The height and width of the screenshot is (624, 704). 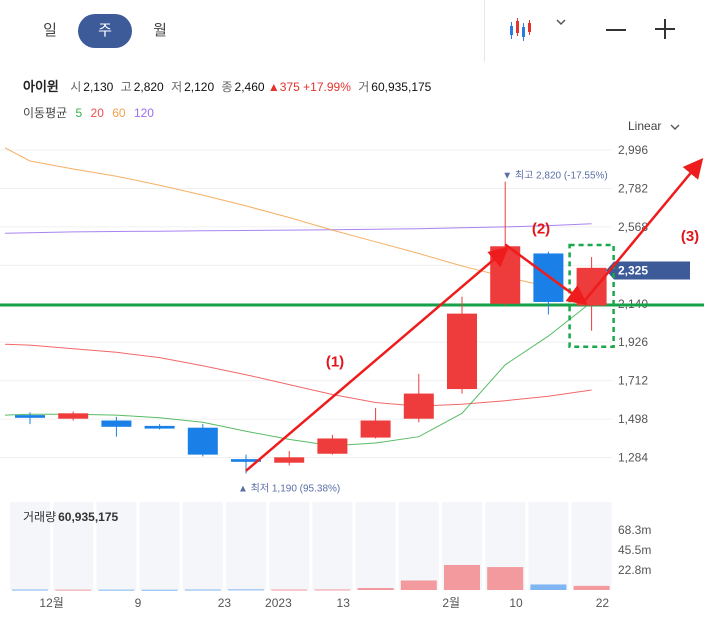 What do you see at coordinates (616, 30) in the screenshot?
I see `minus-icon` at bounding box center [616, 30].